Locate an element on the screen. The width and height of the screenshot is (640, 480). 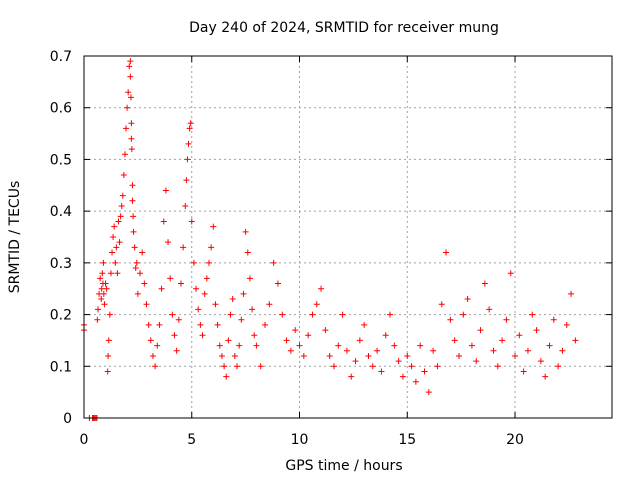
y-tick-label: 0.6 is located at coordinates (61, 109).